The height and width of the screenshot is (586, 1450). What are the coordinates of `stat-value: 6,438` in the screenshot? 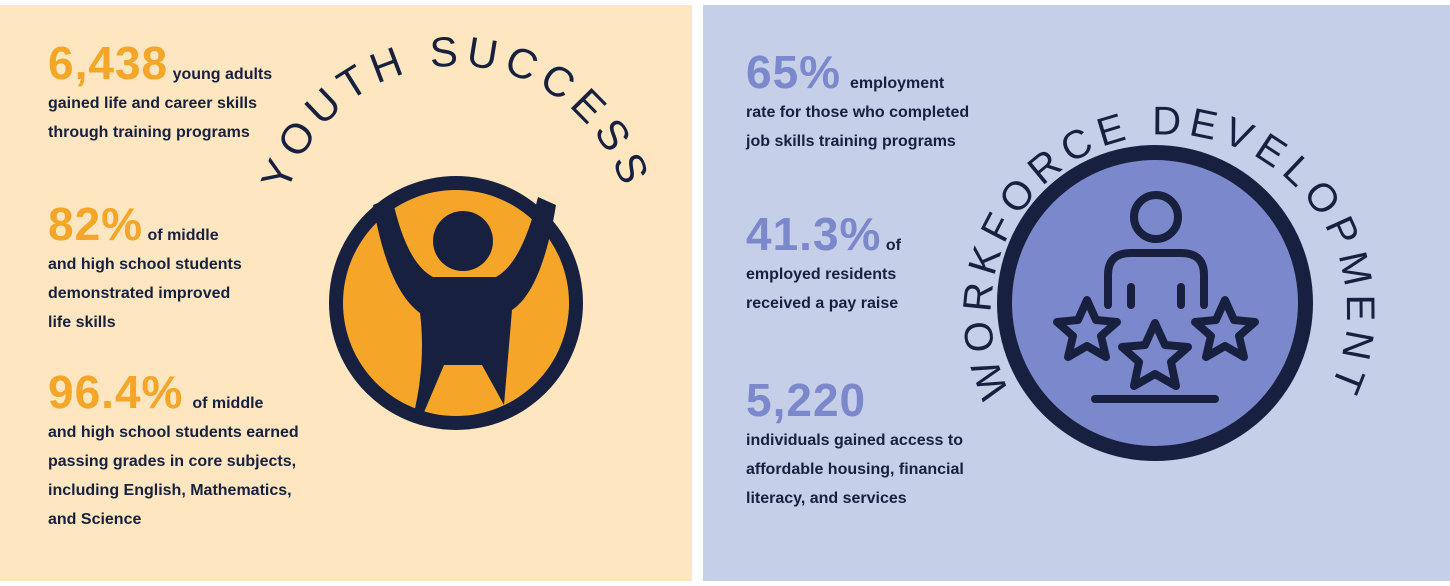 It's located at (108, 63).